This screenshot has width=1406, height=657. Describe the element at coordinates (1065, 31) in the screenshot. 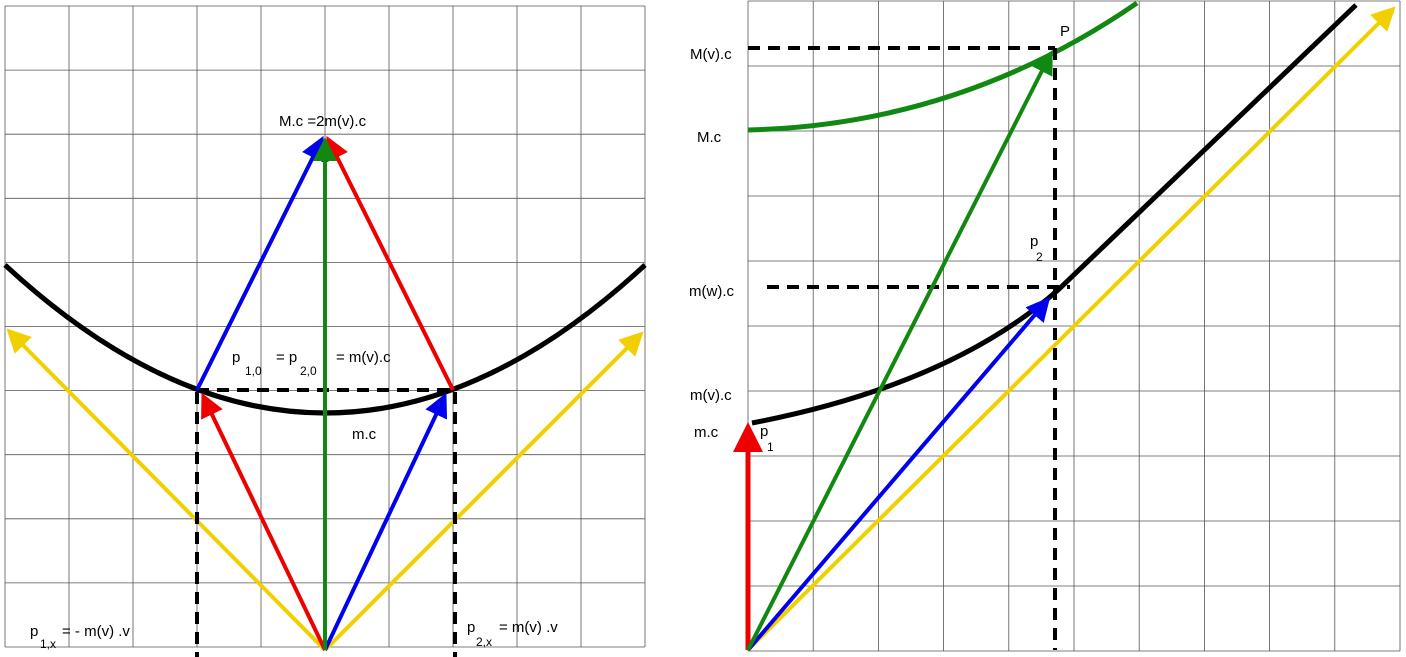

I see `label: P` at that location.